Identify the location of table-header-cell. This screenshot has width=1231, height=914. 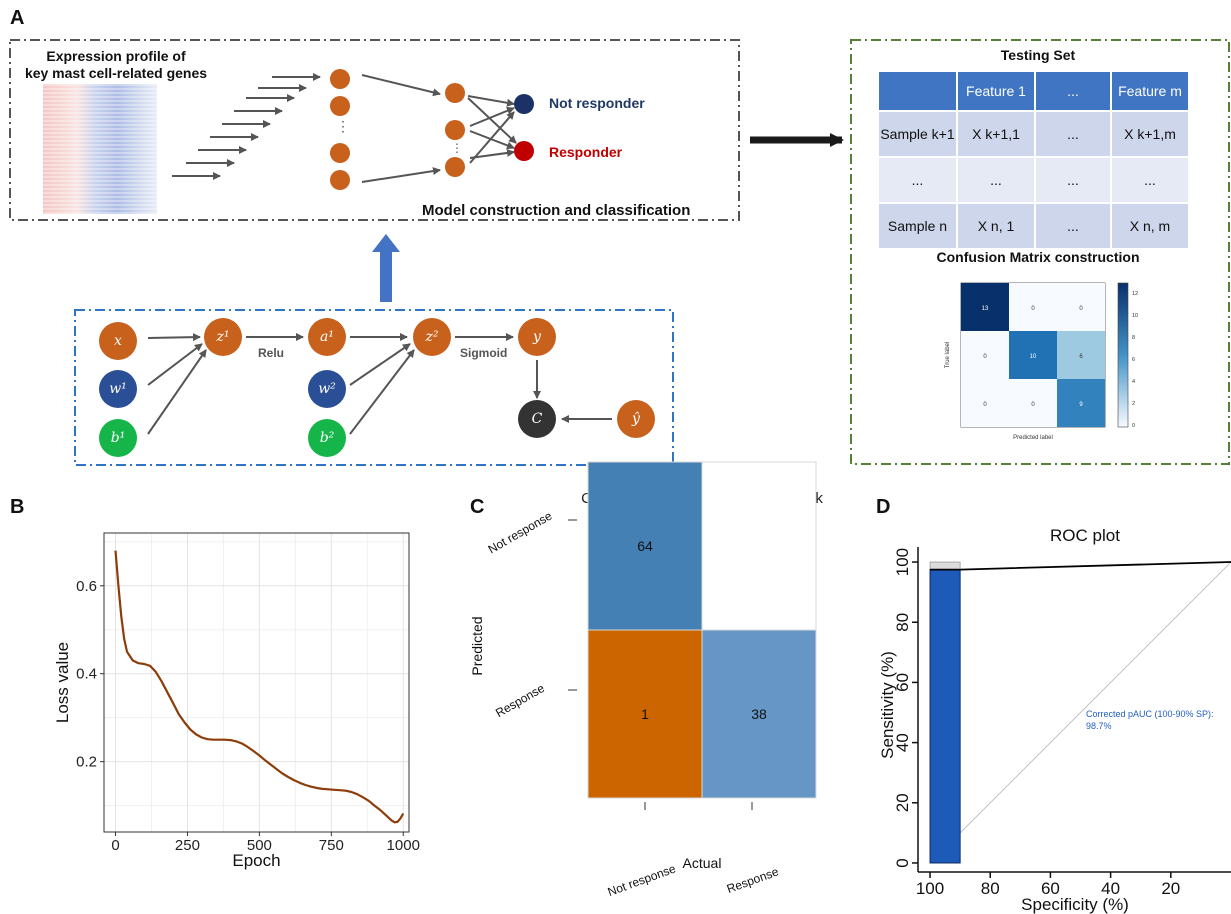
(917, 91).